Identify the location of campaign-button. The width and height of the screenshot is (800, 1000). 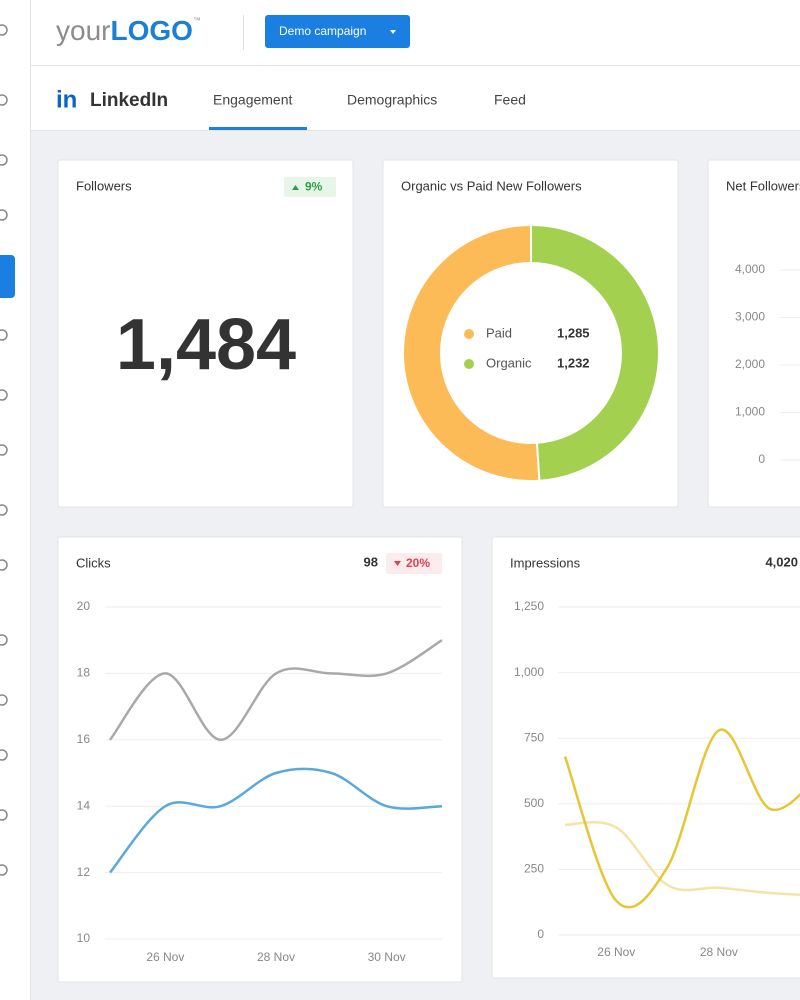
(337, 31).